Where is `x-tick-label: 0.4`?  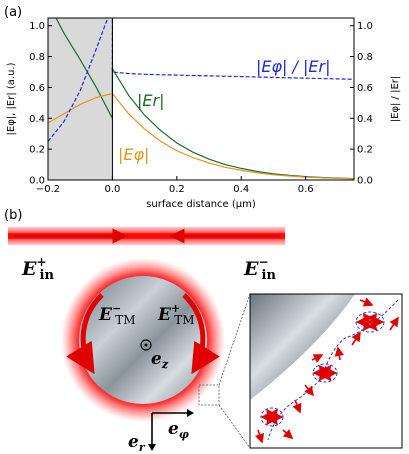
x-tick-label: 0.4 is located at coordinates (241, 189).